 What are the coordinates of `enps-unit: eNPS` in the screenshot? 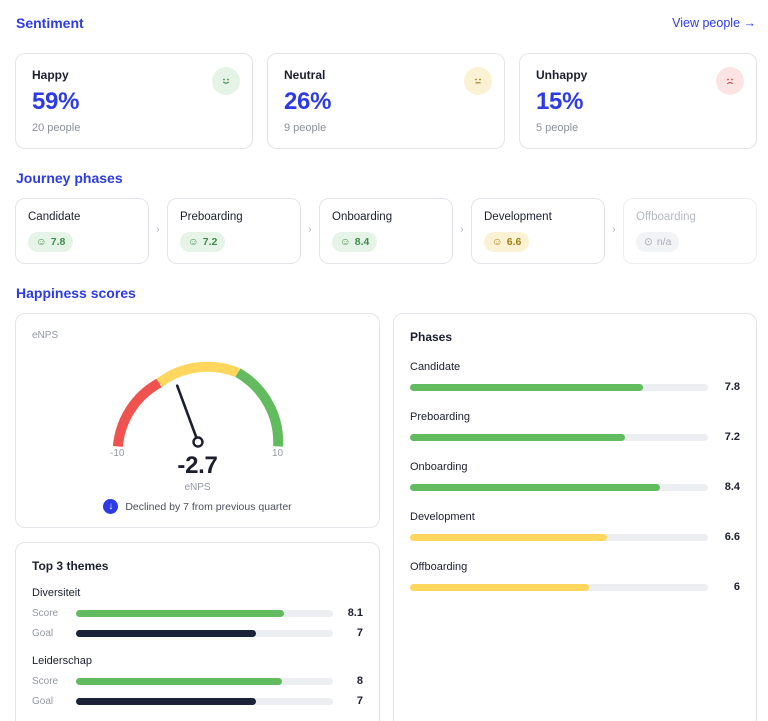 It's located at (197, 487).